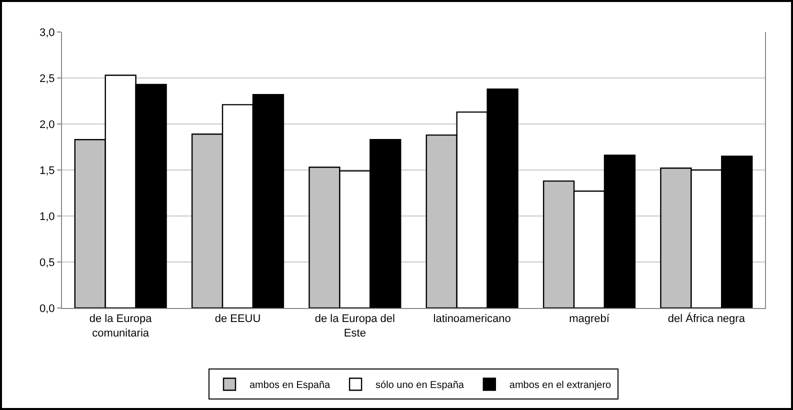  Describe the element at coordinates (707, 319) in the screenshot. I see `x-tick-label: del África negra` at that location.